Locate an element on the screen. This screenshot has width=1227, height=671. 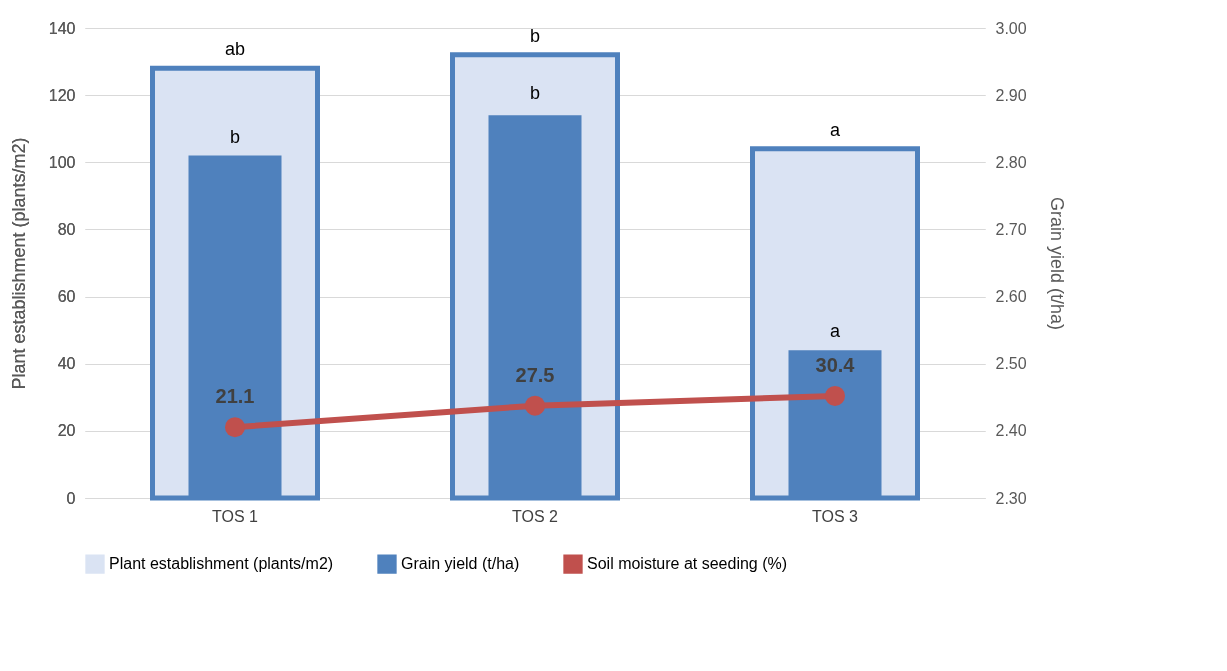
y2-tick-label: 2.90 is located at coordinates (1011, 95).